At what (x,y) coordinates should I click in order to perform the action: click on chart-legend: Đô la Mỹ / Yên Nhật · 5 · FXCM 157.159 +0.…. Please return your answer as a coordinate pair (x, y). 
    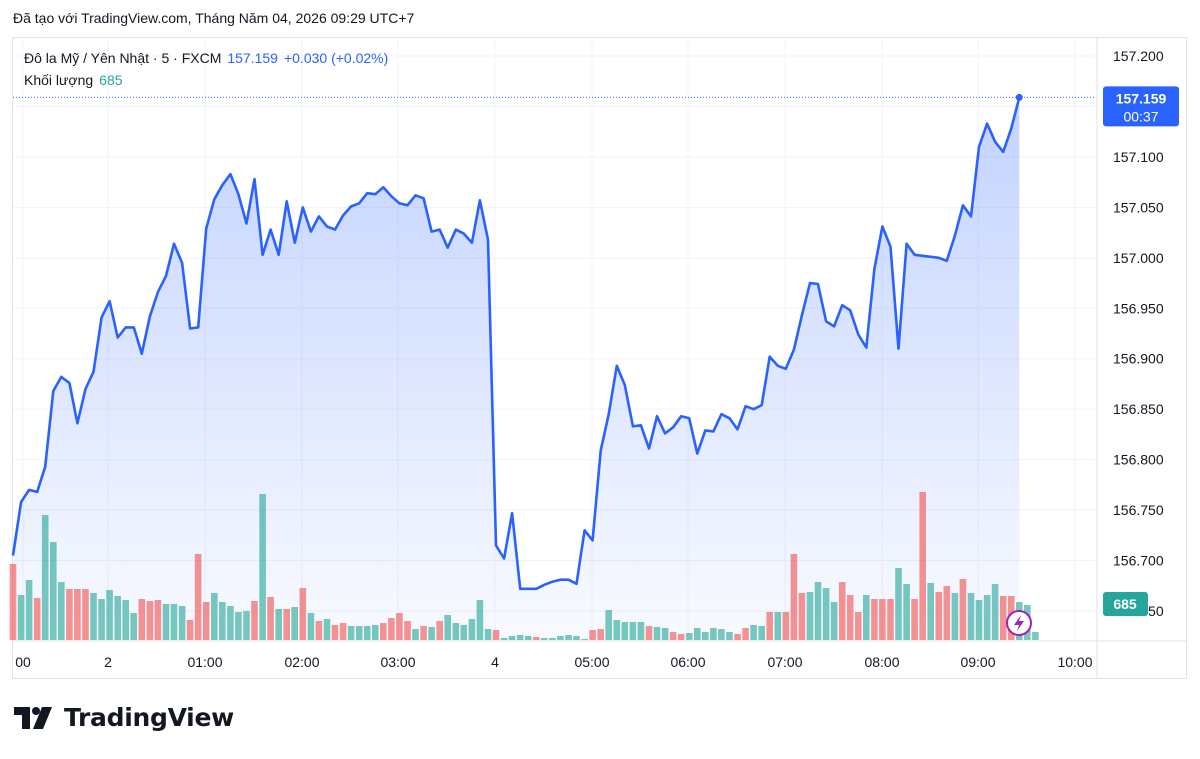
    Looking at the image, I should click on (206, 69).